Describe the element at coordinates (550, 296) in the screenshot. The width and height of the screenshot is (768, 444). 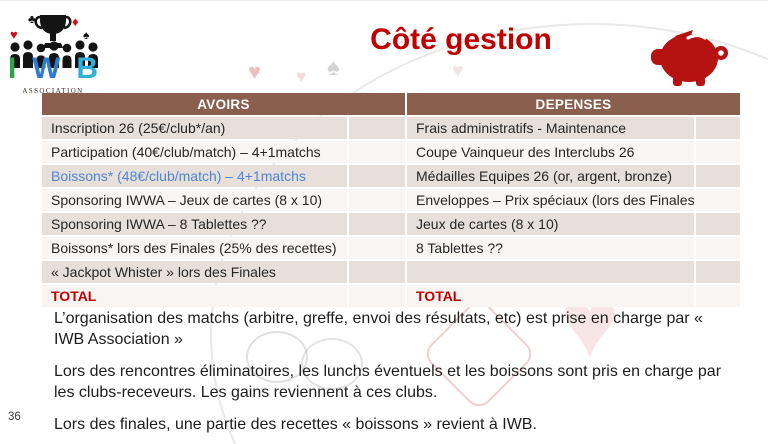
I see `depenses-total-row: TOTAL` at that location.